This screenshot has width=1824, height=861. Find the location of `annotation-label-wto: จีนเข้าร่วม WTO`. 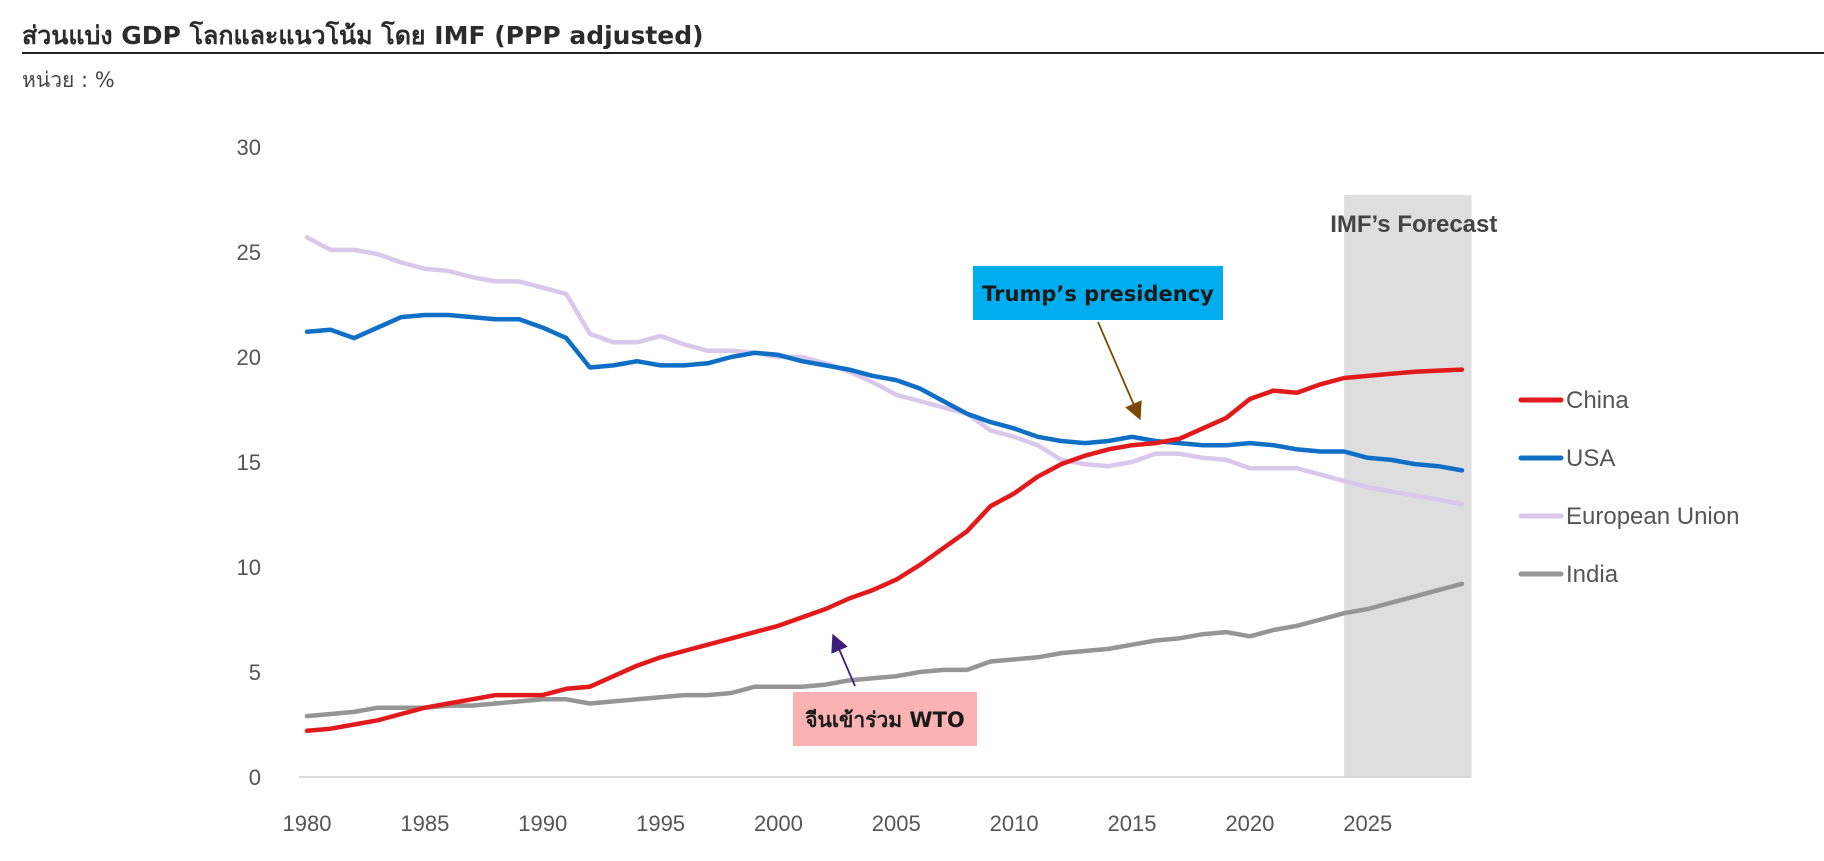

annotation-label-wto: จีนเข้าร่วม WTO is located at coordinates (885, 720).